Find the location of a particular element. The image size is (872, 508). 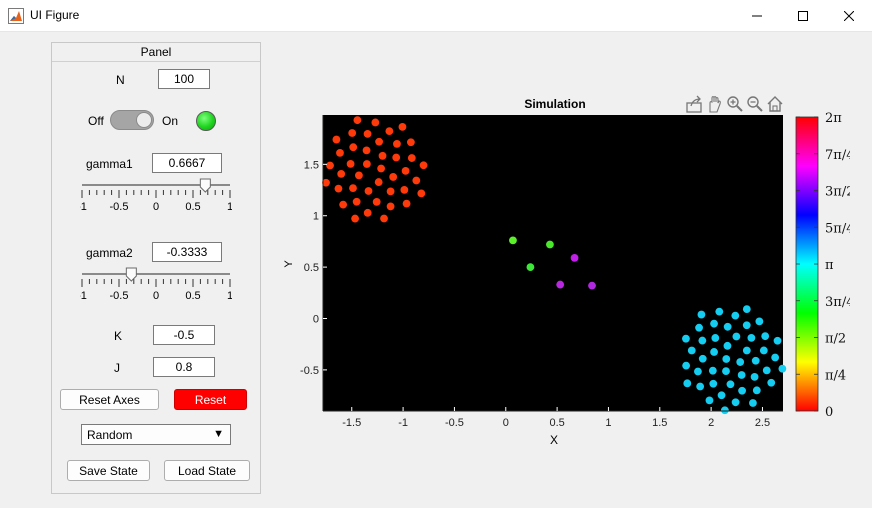

slider-tick-label: 0.5 is located at coordinates (192, 295).